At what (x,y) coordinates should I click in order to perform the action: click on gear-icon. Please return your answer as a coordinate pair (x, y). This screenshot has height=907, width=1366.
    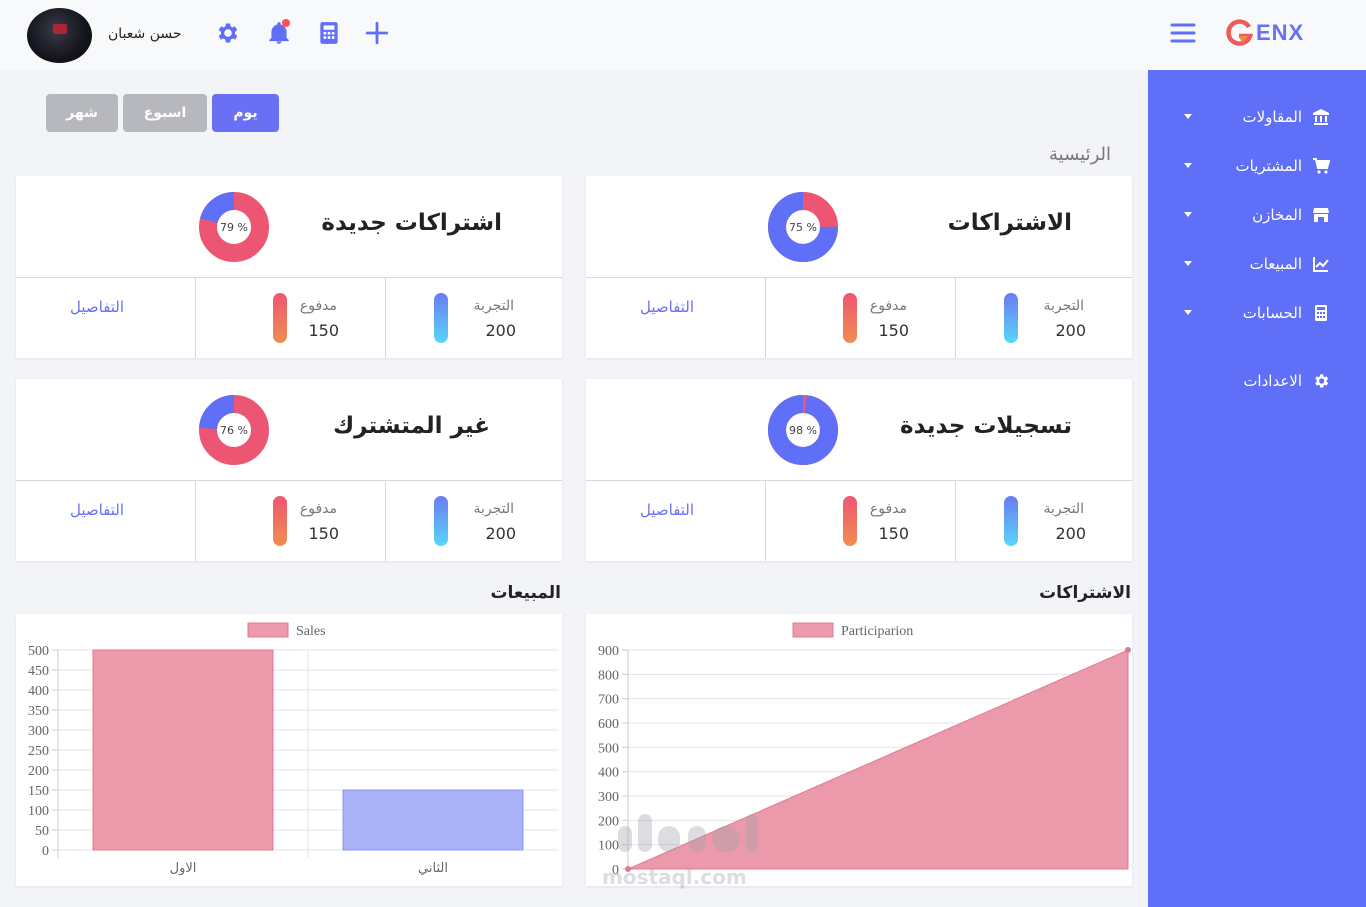
    Looking at the image, I should click on (1321, 381).